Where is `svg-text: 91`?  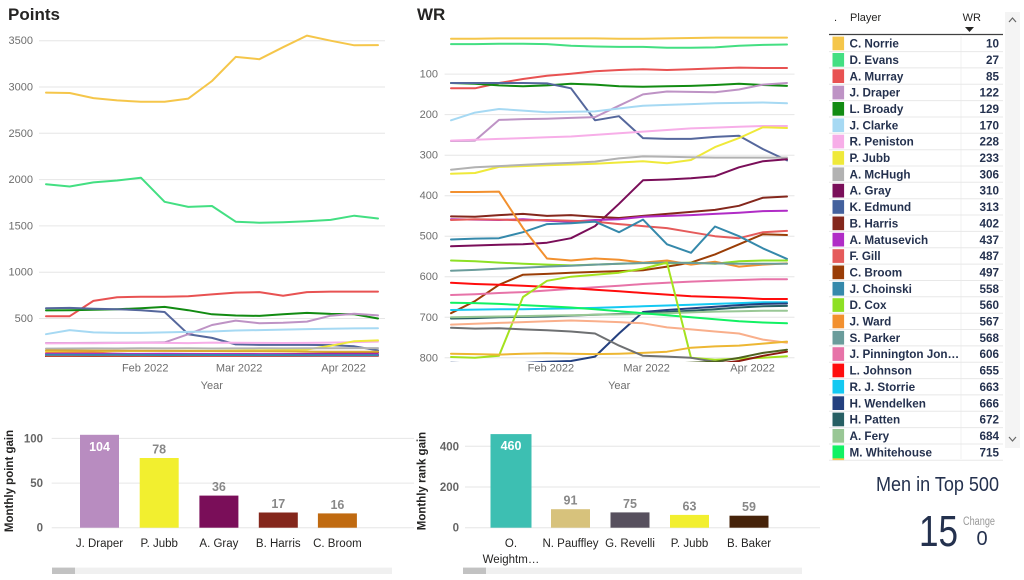 svg-text: 91 is located at coordinates (571, 501).